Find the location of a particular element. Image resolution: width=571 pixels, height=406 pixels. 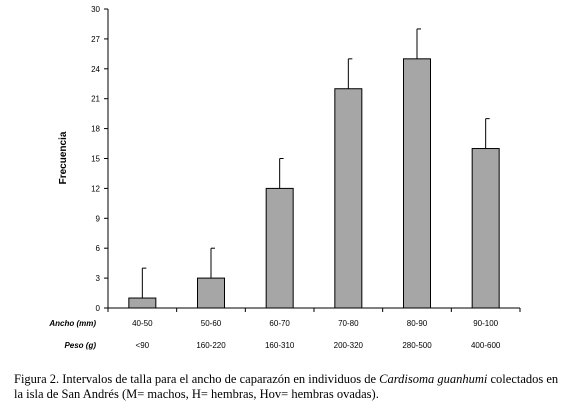

x-tick-label: 50-60 is located at coordinates (211, 323).